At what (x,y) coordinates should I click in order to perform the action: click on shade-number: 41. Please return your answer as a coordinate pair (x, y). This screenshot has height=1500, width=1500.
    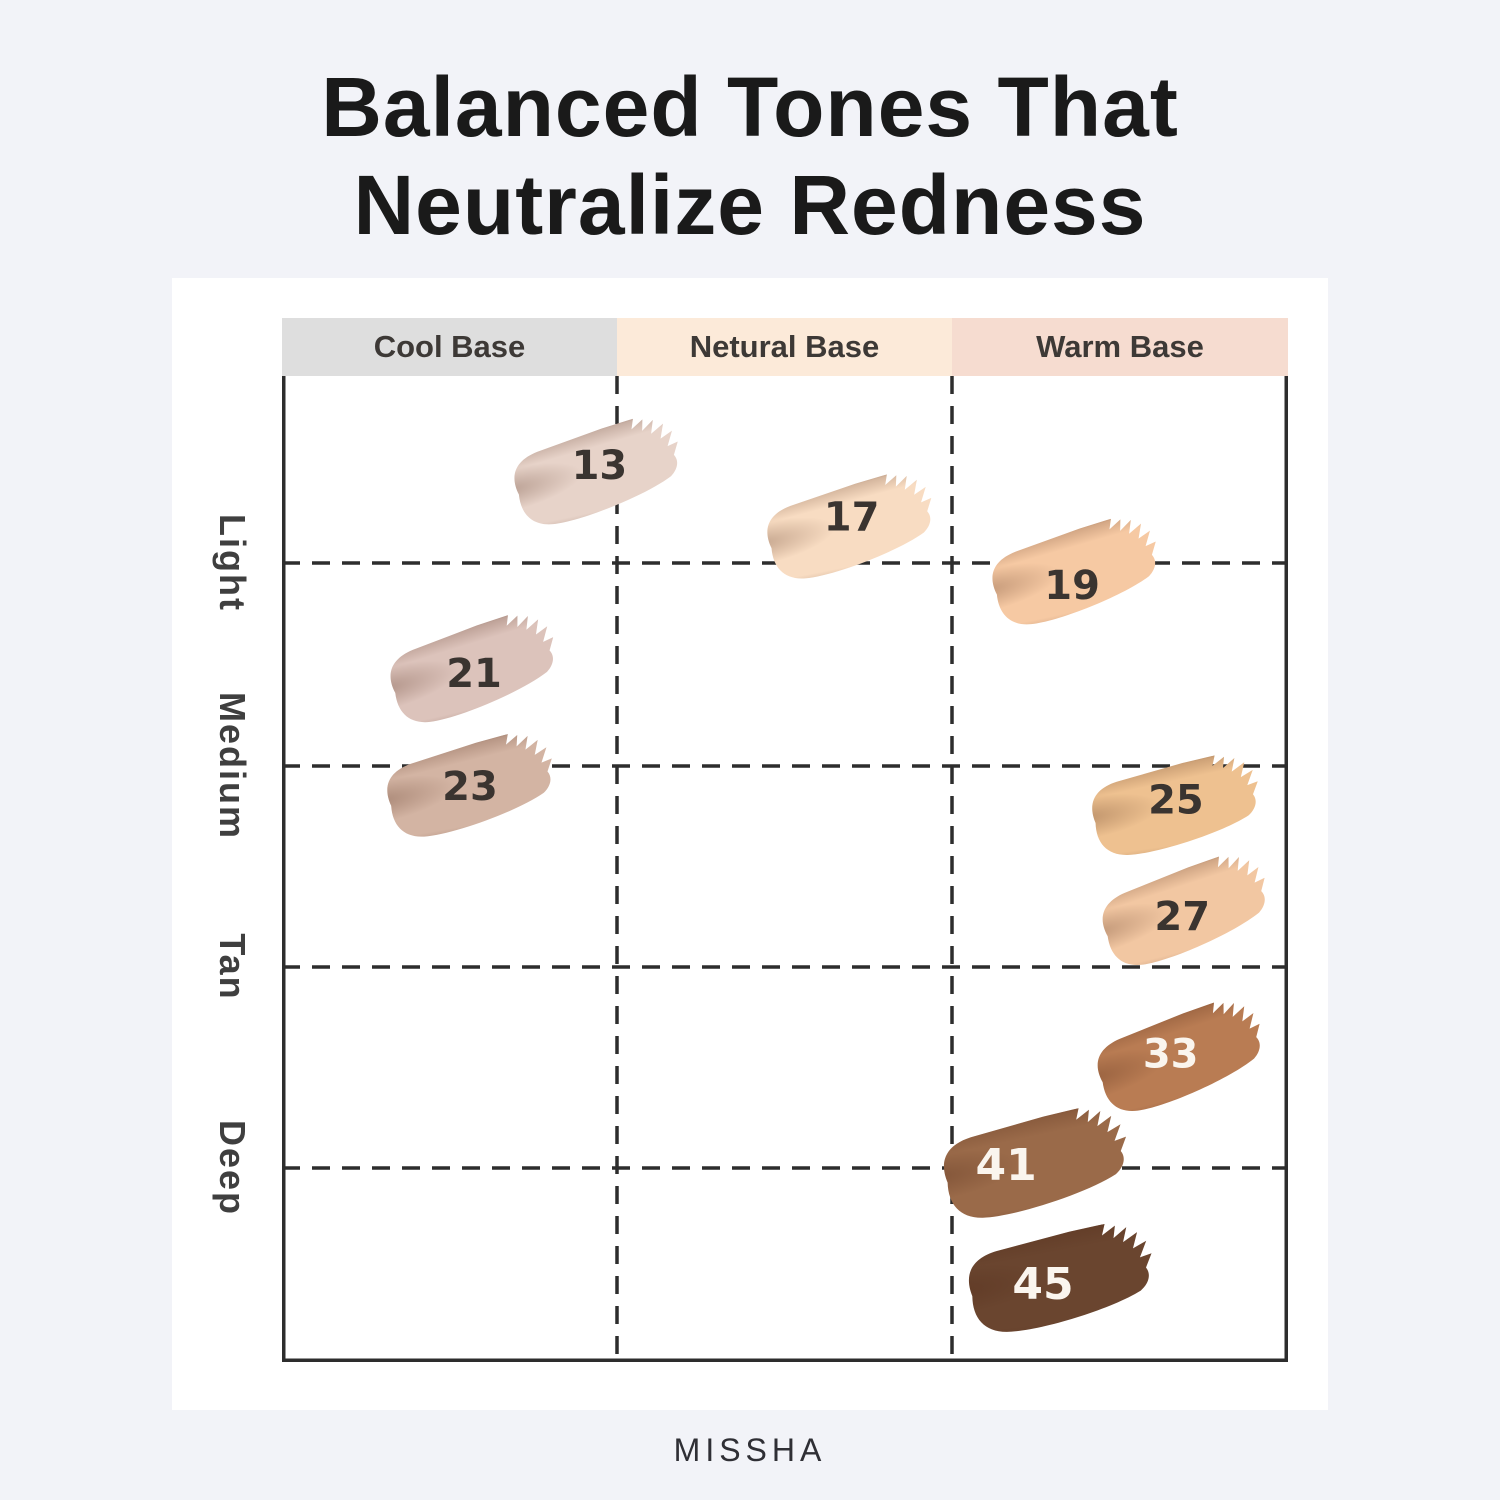
    Looking at the image, I should click on (1006, 1165).